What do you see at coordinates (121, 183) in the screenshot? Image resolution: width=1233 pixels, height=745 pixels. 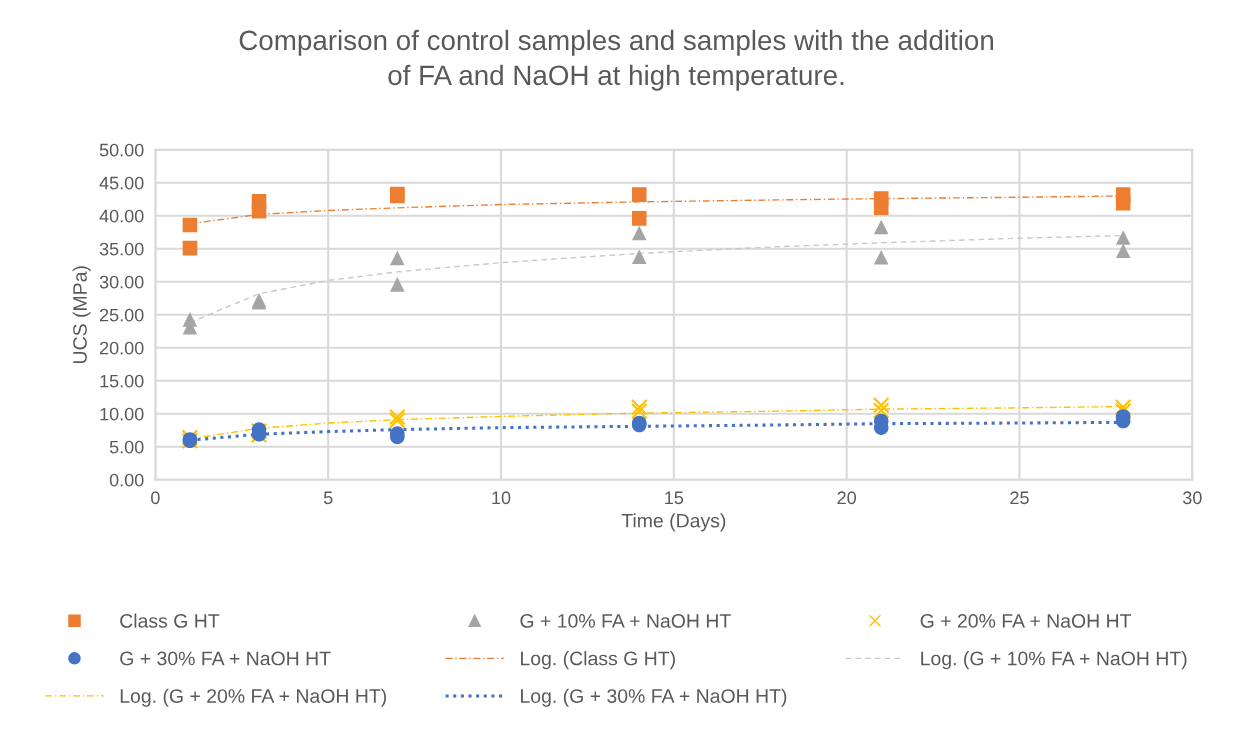 I see `y-tick-label: 45.00` at bounding box center [121, 183].